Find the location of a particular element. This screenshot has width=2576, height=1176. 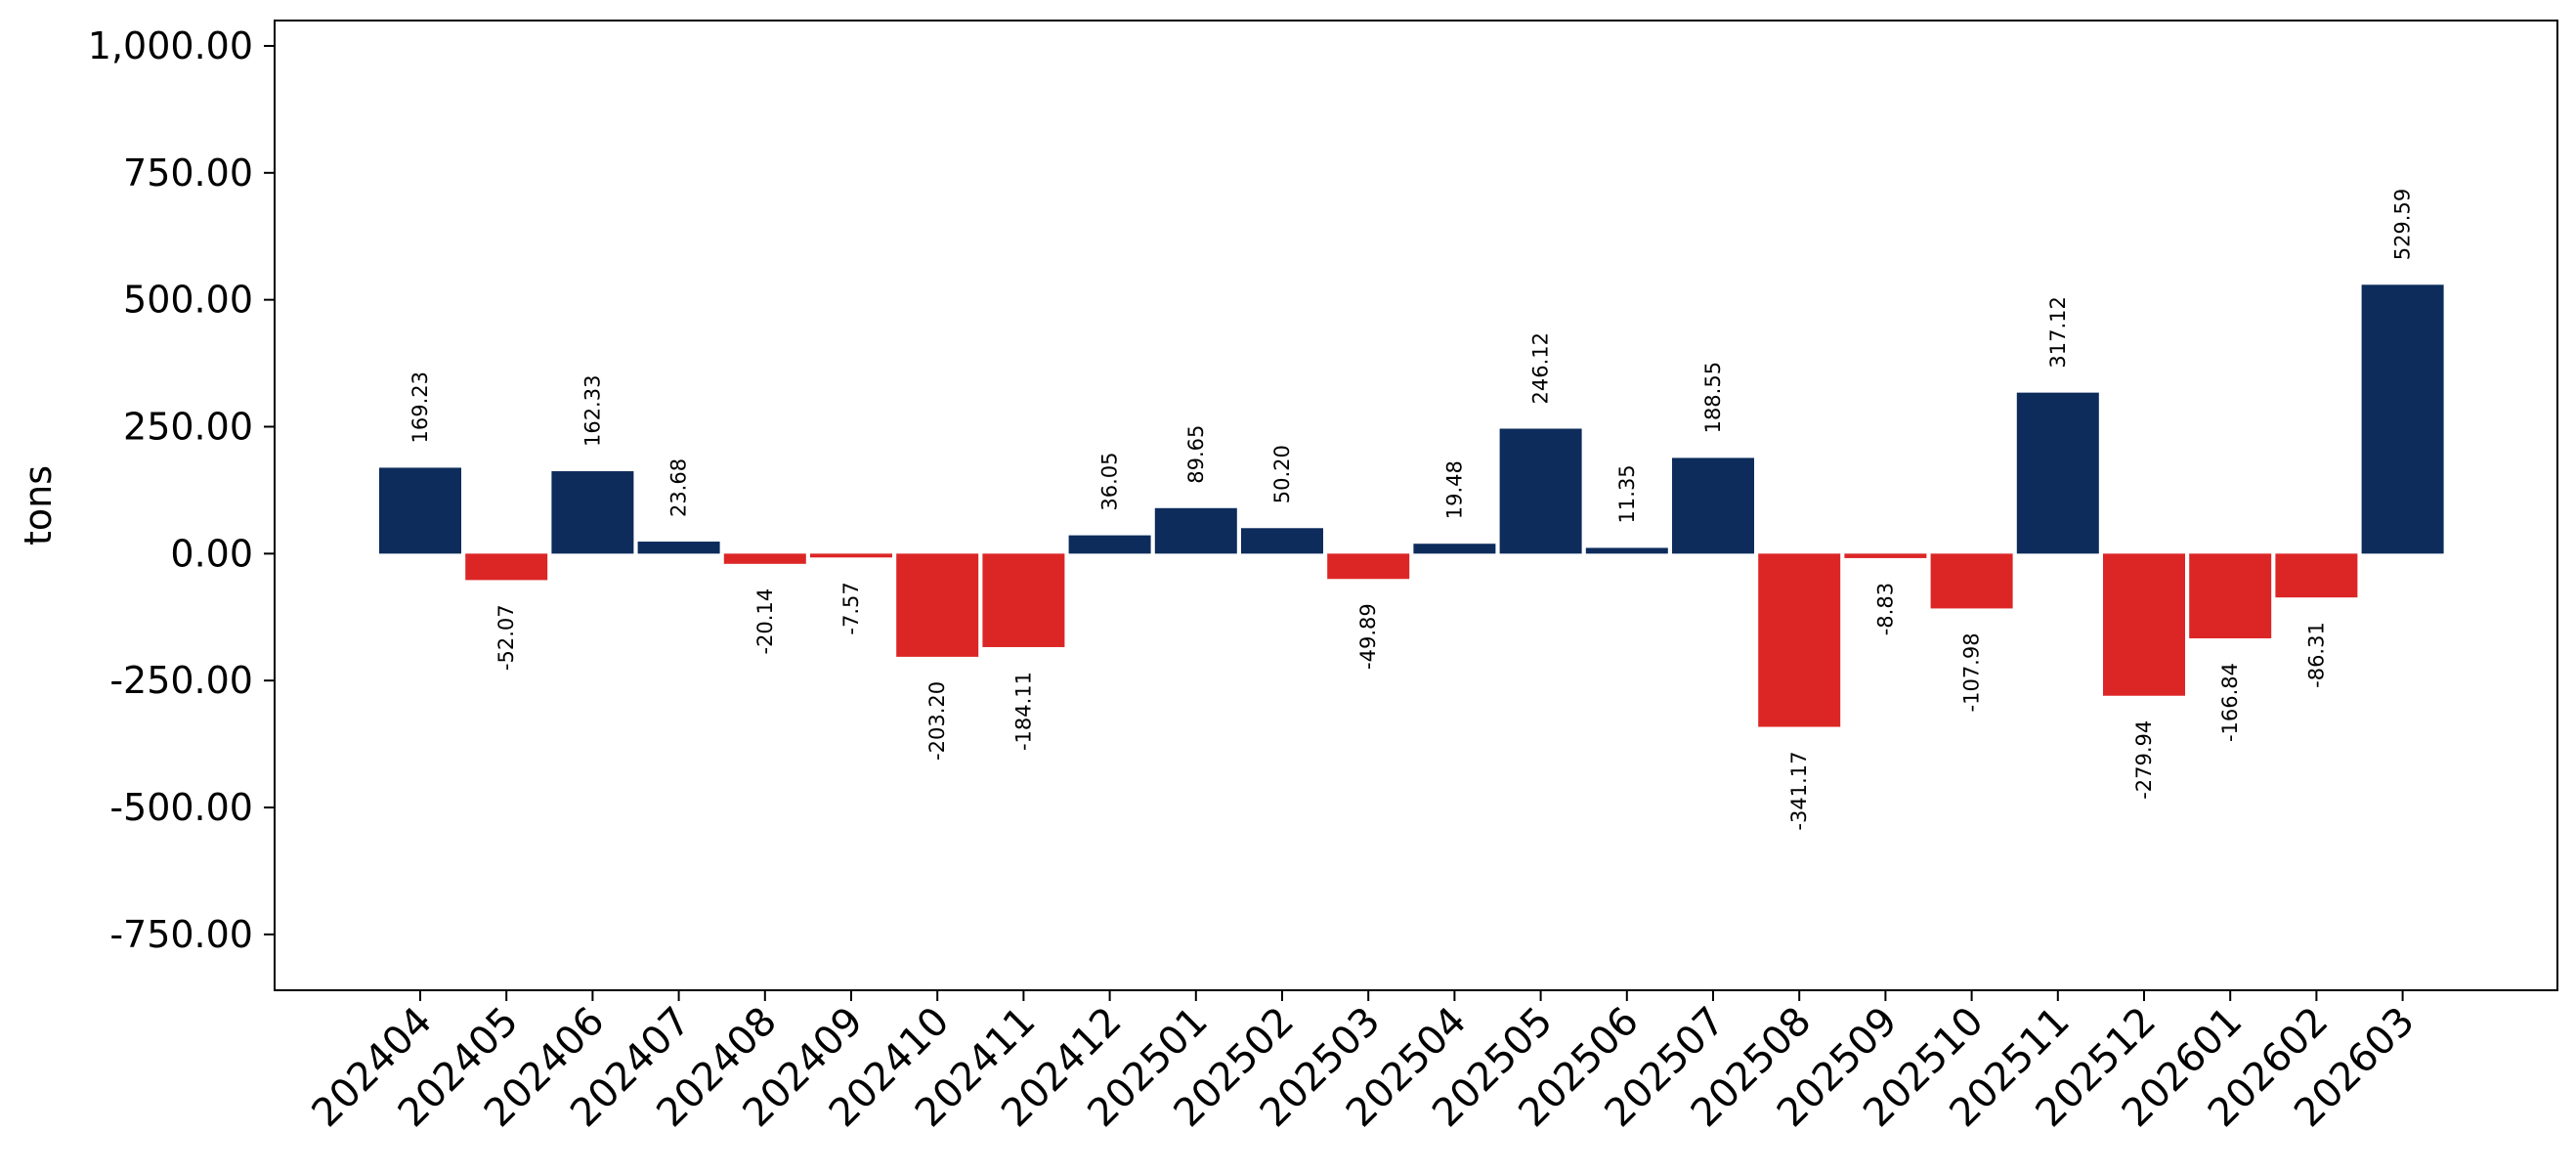

value-label: -203.20 is located at coordinates (937, 721).